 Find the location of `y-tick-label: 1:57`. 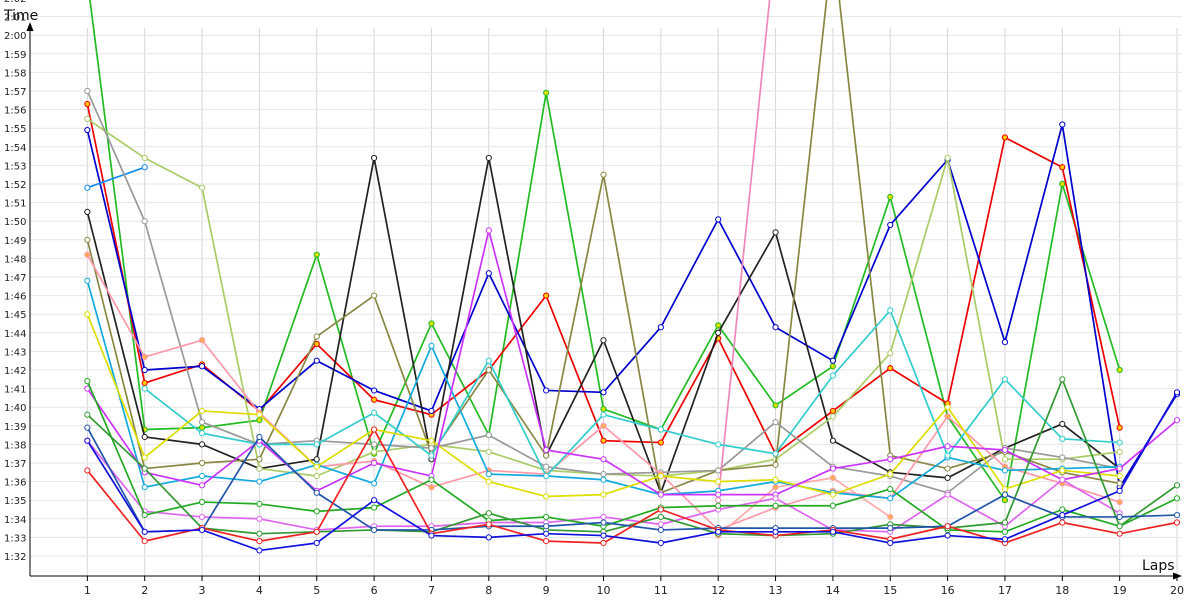

y-tick-label: 1:57 is located at coordinates (15, 92).